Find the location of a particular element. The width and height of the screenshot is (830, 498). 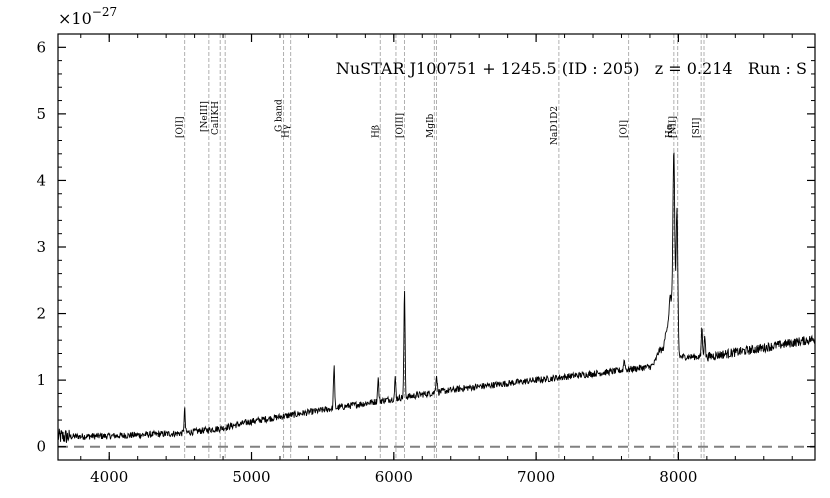

line-label-9: [OI] is located at coordinates (625, 129).